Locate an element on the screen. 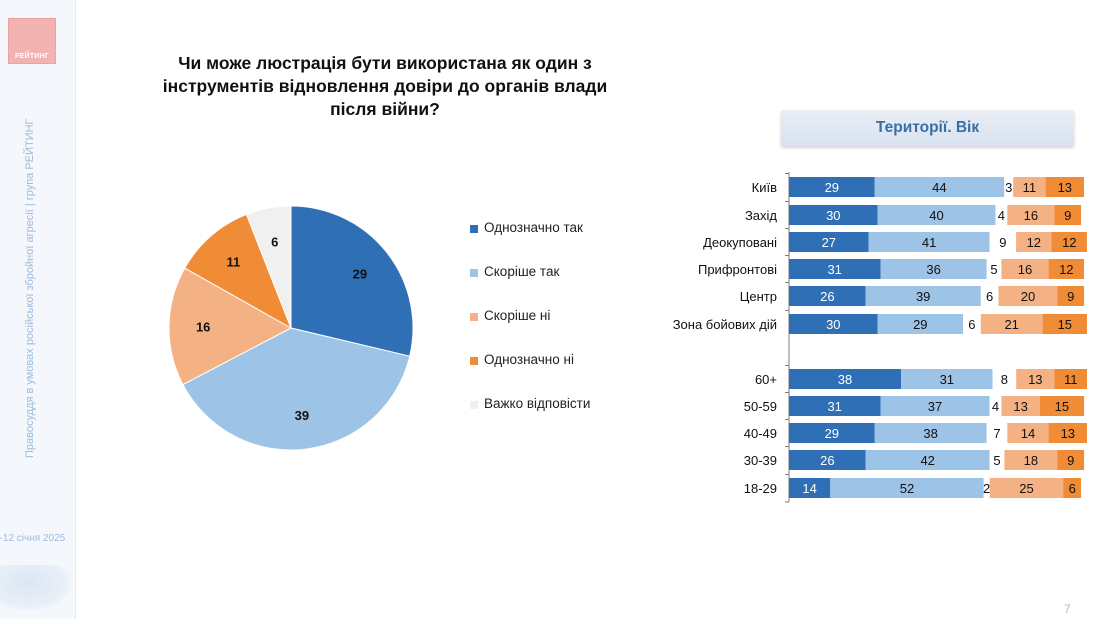  pie-slice-label: 29 is located at coordinates (360, 274).